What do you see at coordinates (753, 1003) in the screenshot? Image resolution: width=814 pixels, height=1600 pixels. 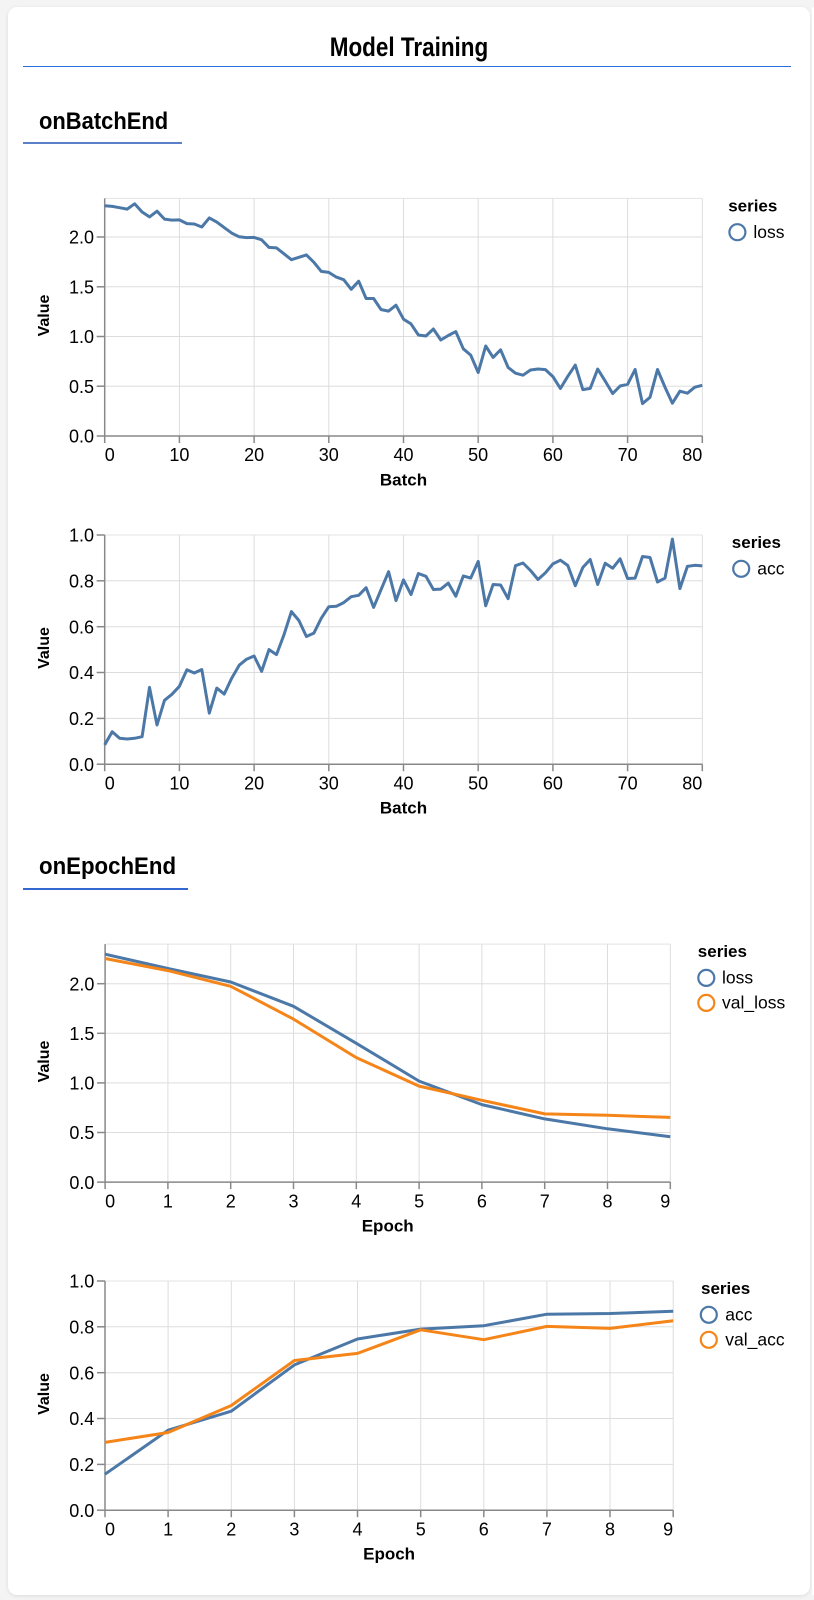 I see `svg-text: val_loss` at bounding box center [753, 1003].